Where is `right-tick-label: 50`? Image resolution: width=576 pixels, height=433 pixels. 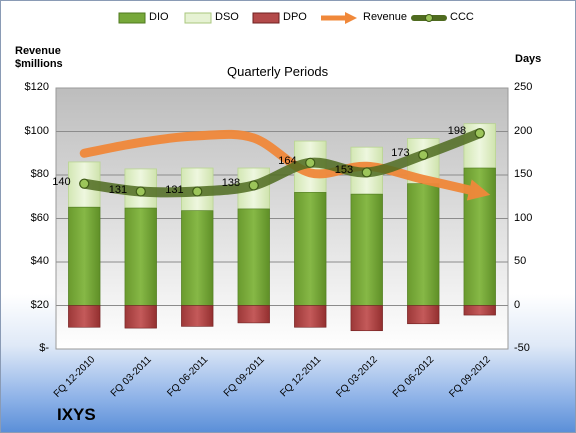 right-tick-label: 50 is located at coordinates (520, 261).